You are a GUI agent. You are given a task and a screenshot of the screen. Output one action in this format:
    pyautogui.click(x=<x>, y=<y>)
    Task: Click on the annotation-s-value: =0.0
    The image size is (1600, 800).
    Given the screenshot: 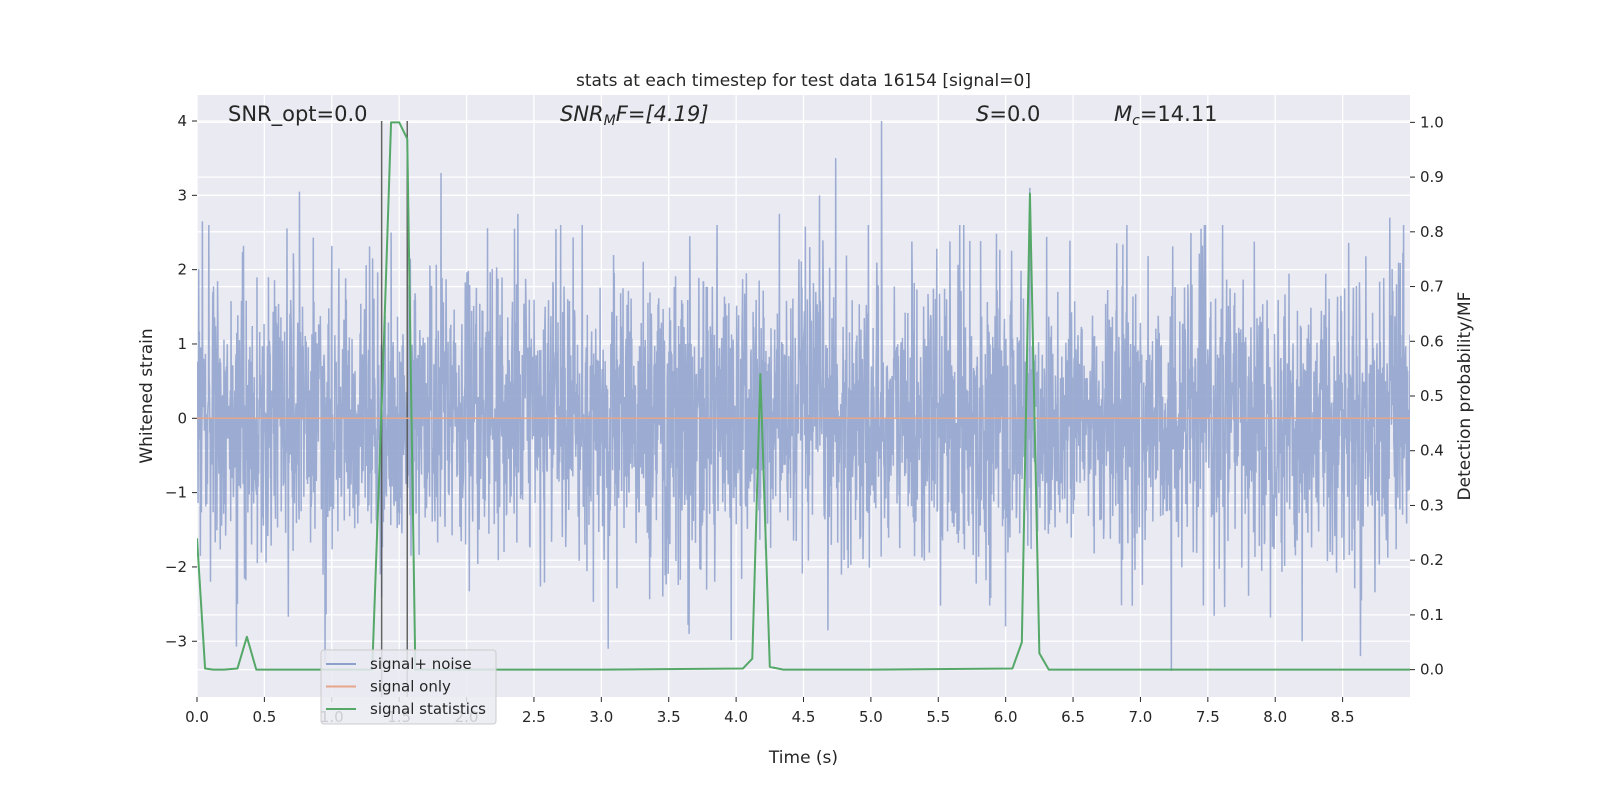 What is the action you would take?
    pyautogui.click(x=1014, y=114)
    